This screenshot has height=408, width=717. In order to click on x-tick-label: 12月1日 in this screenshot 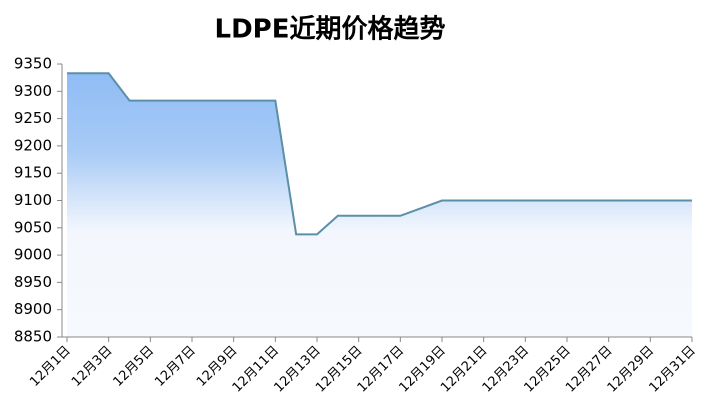, I will do `click(50, 366)`.